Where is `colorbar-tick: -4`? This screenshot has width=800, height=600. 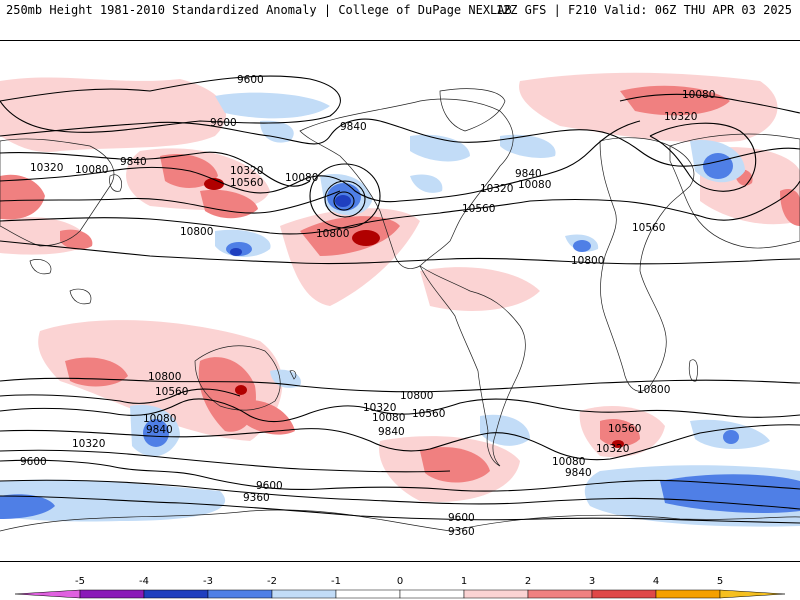 colorbar-tick: -4 is located at coordinates (144, 581).